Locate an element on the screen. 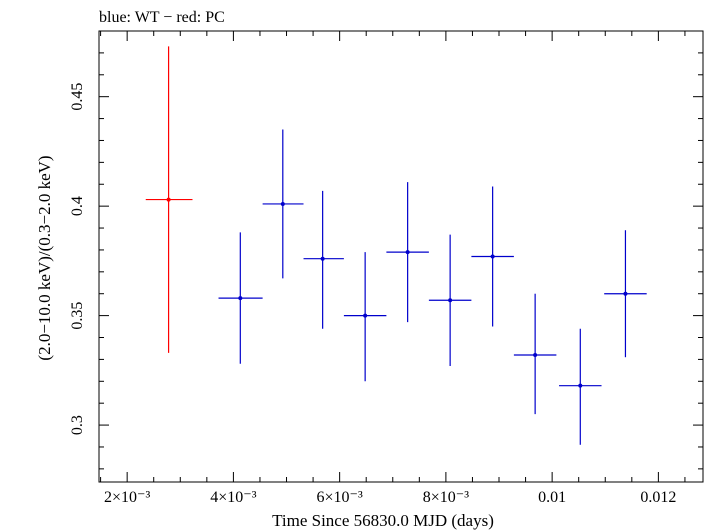 This screenshot has height=532, width=705. y-tick-label: 0.45 is located at coordinates (77, 97).